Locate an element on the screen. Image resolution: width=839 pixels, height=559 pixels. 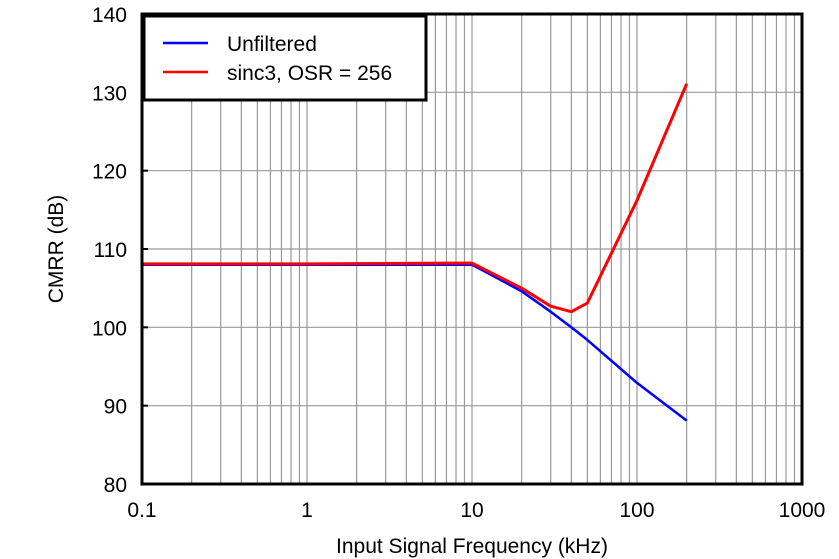
y-axis-title: CMRR (dB) is located at coordinates (56, 249).